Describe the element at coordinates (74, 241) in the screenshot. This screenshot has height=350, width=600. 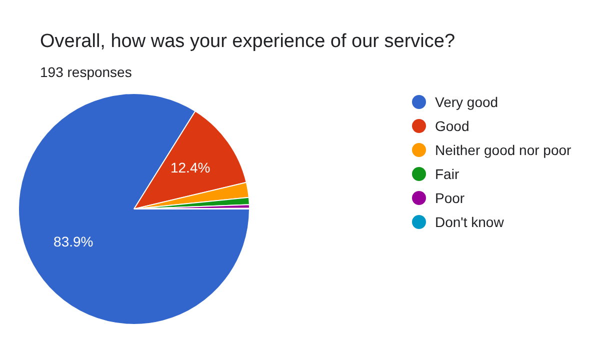
I see `data-label: 83.9%` at that location.